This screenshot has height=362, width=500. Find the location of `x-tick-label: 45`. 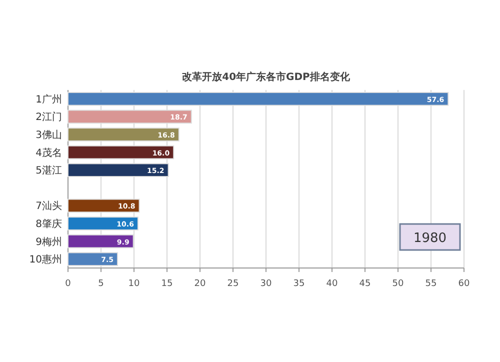

x-tick-label: 45 is located at coordinates (365, 284).